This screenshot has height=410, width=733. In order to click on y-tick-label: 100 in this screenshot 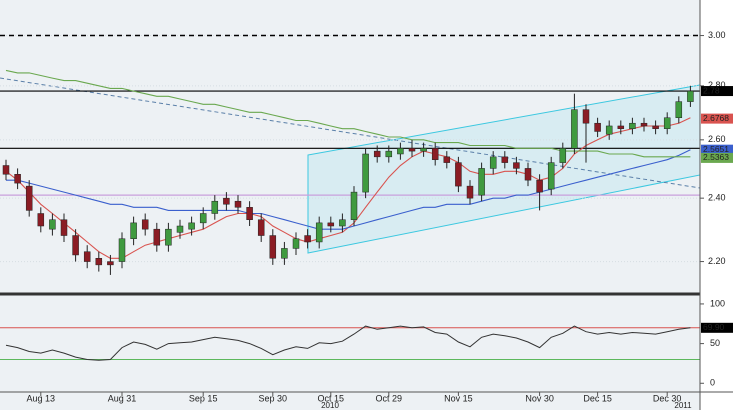, I will do `click(717, 303)`.